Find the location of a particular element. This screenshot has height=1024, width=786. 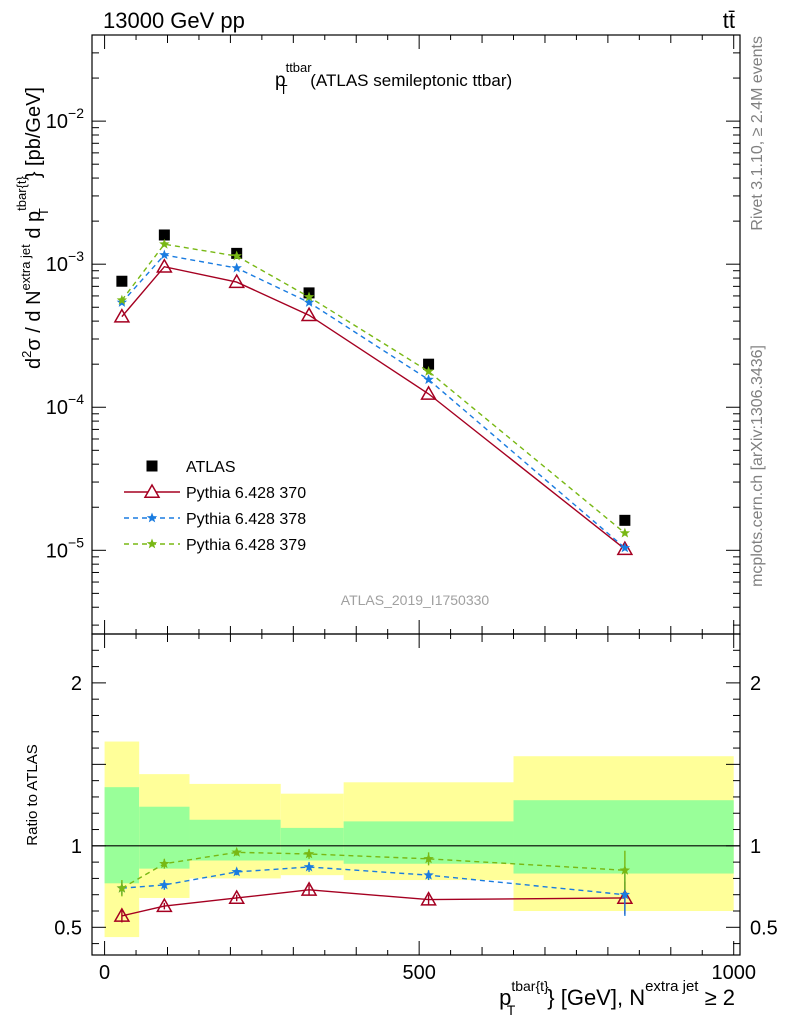

plot-title: pttbar T (ATLAS semileptonic ttbar) is located at coordinates (393, 78).